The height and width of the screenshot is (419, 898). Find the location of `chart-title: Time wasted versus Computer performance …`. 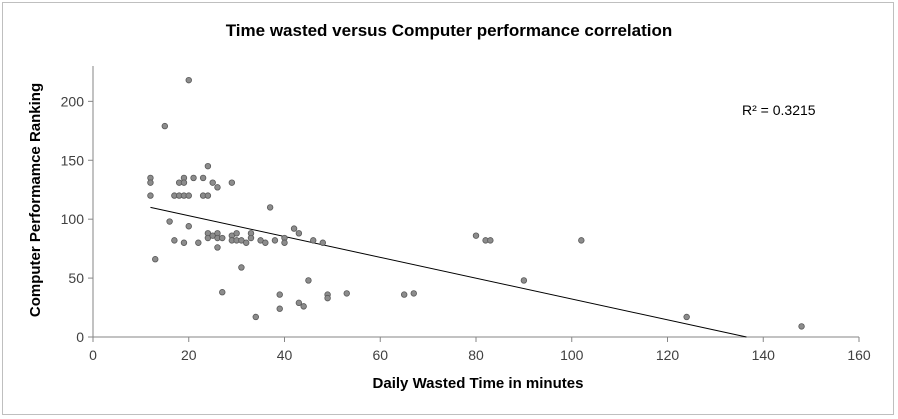

chart-title: Time wasted versus Computer performance … is located at coordinates (449, 30).